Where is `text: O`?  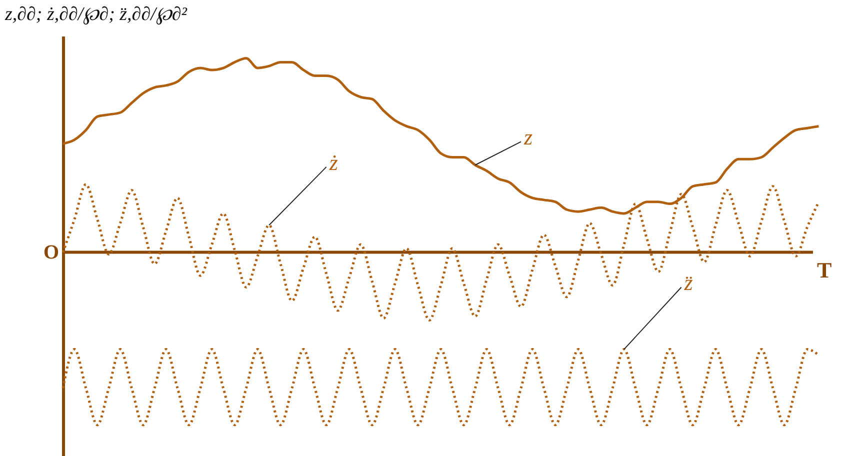 text: O is located at coordinates (51, 252).